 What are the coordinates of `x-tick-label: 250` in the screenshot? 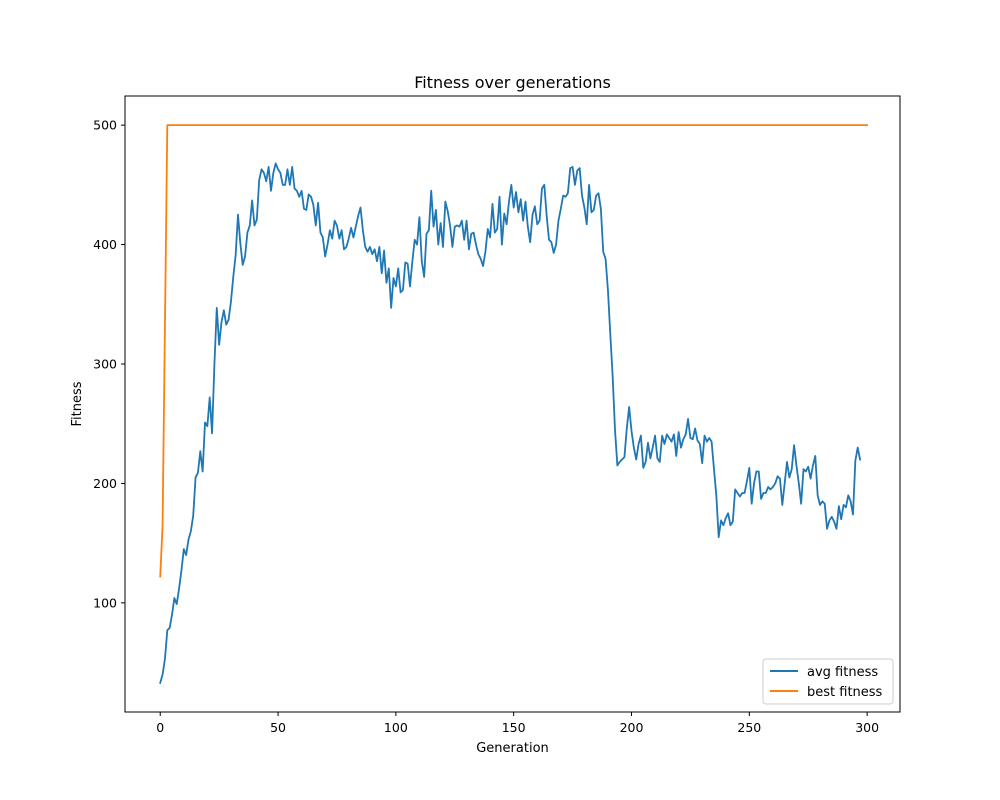 It's located at (749, 727).